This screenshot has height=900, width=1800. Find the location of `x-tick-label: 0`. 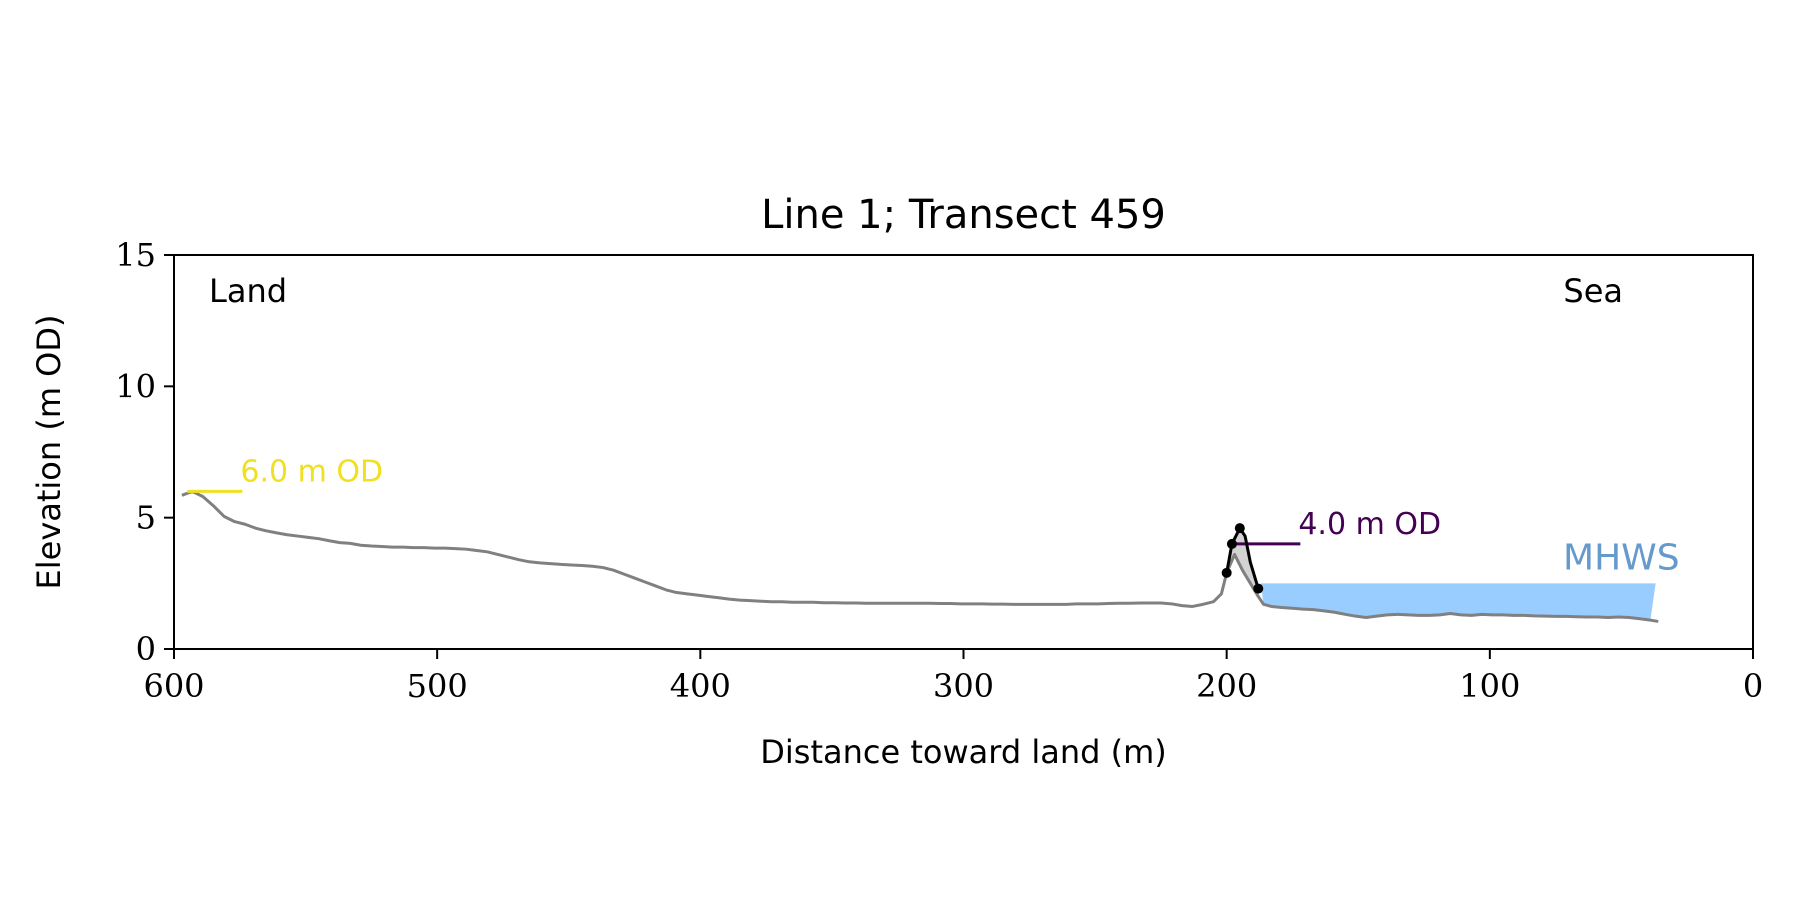

x-tick-label: 0 is located at coordinates (1753, 686).